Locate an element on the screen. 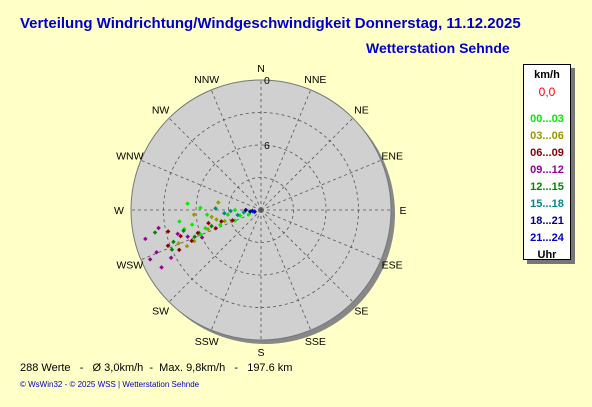 This screenshot has width=592, height=407. direction-label-se: SE is located at coordinates (361, 311).